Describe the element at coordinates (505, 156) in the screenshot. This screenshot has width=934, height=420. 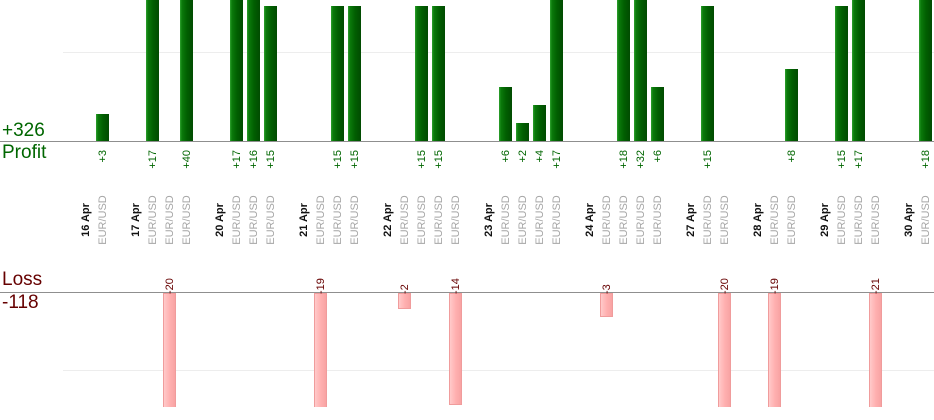
I see `profit-value-label-text: +6` at that location.